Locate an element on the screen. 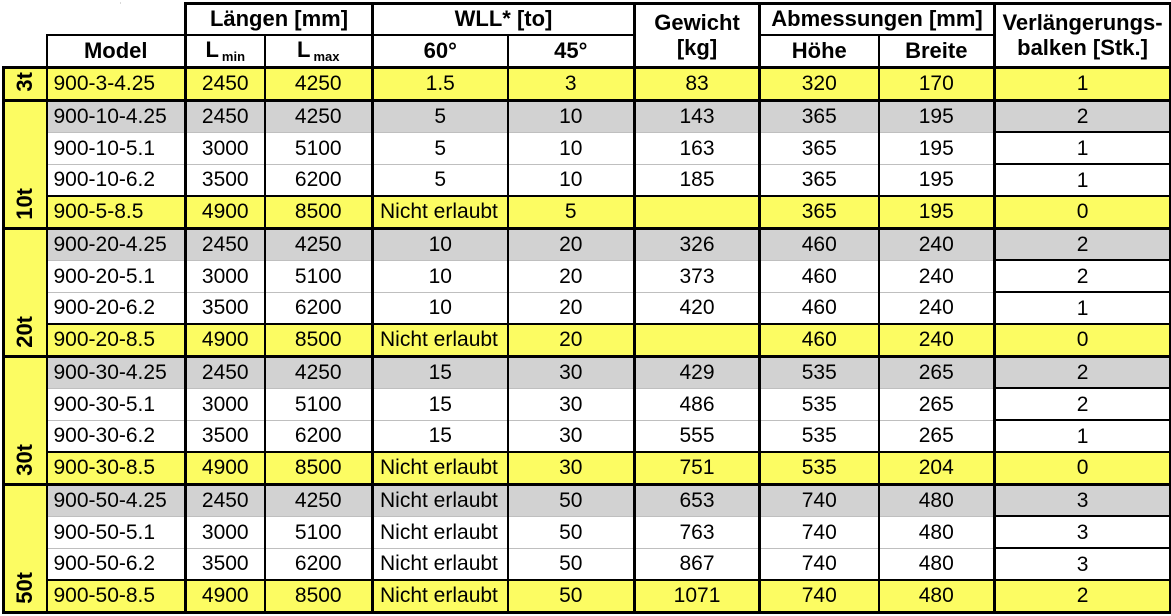  header-model: Model is located at coordinates (116, 51).